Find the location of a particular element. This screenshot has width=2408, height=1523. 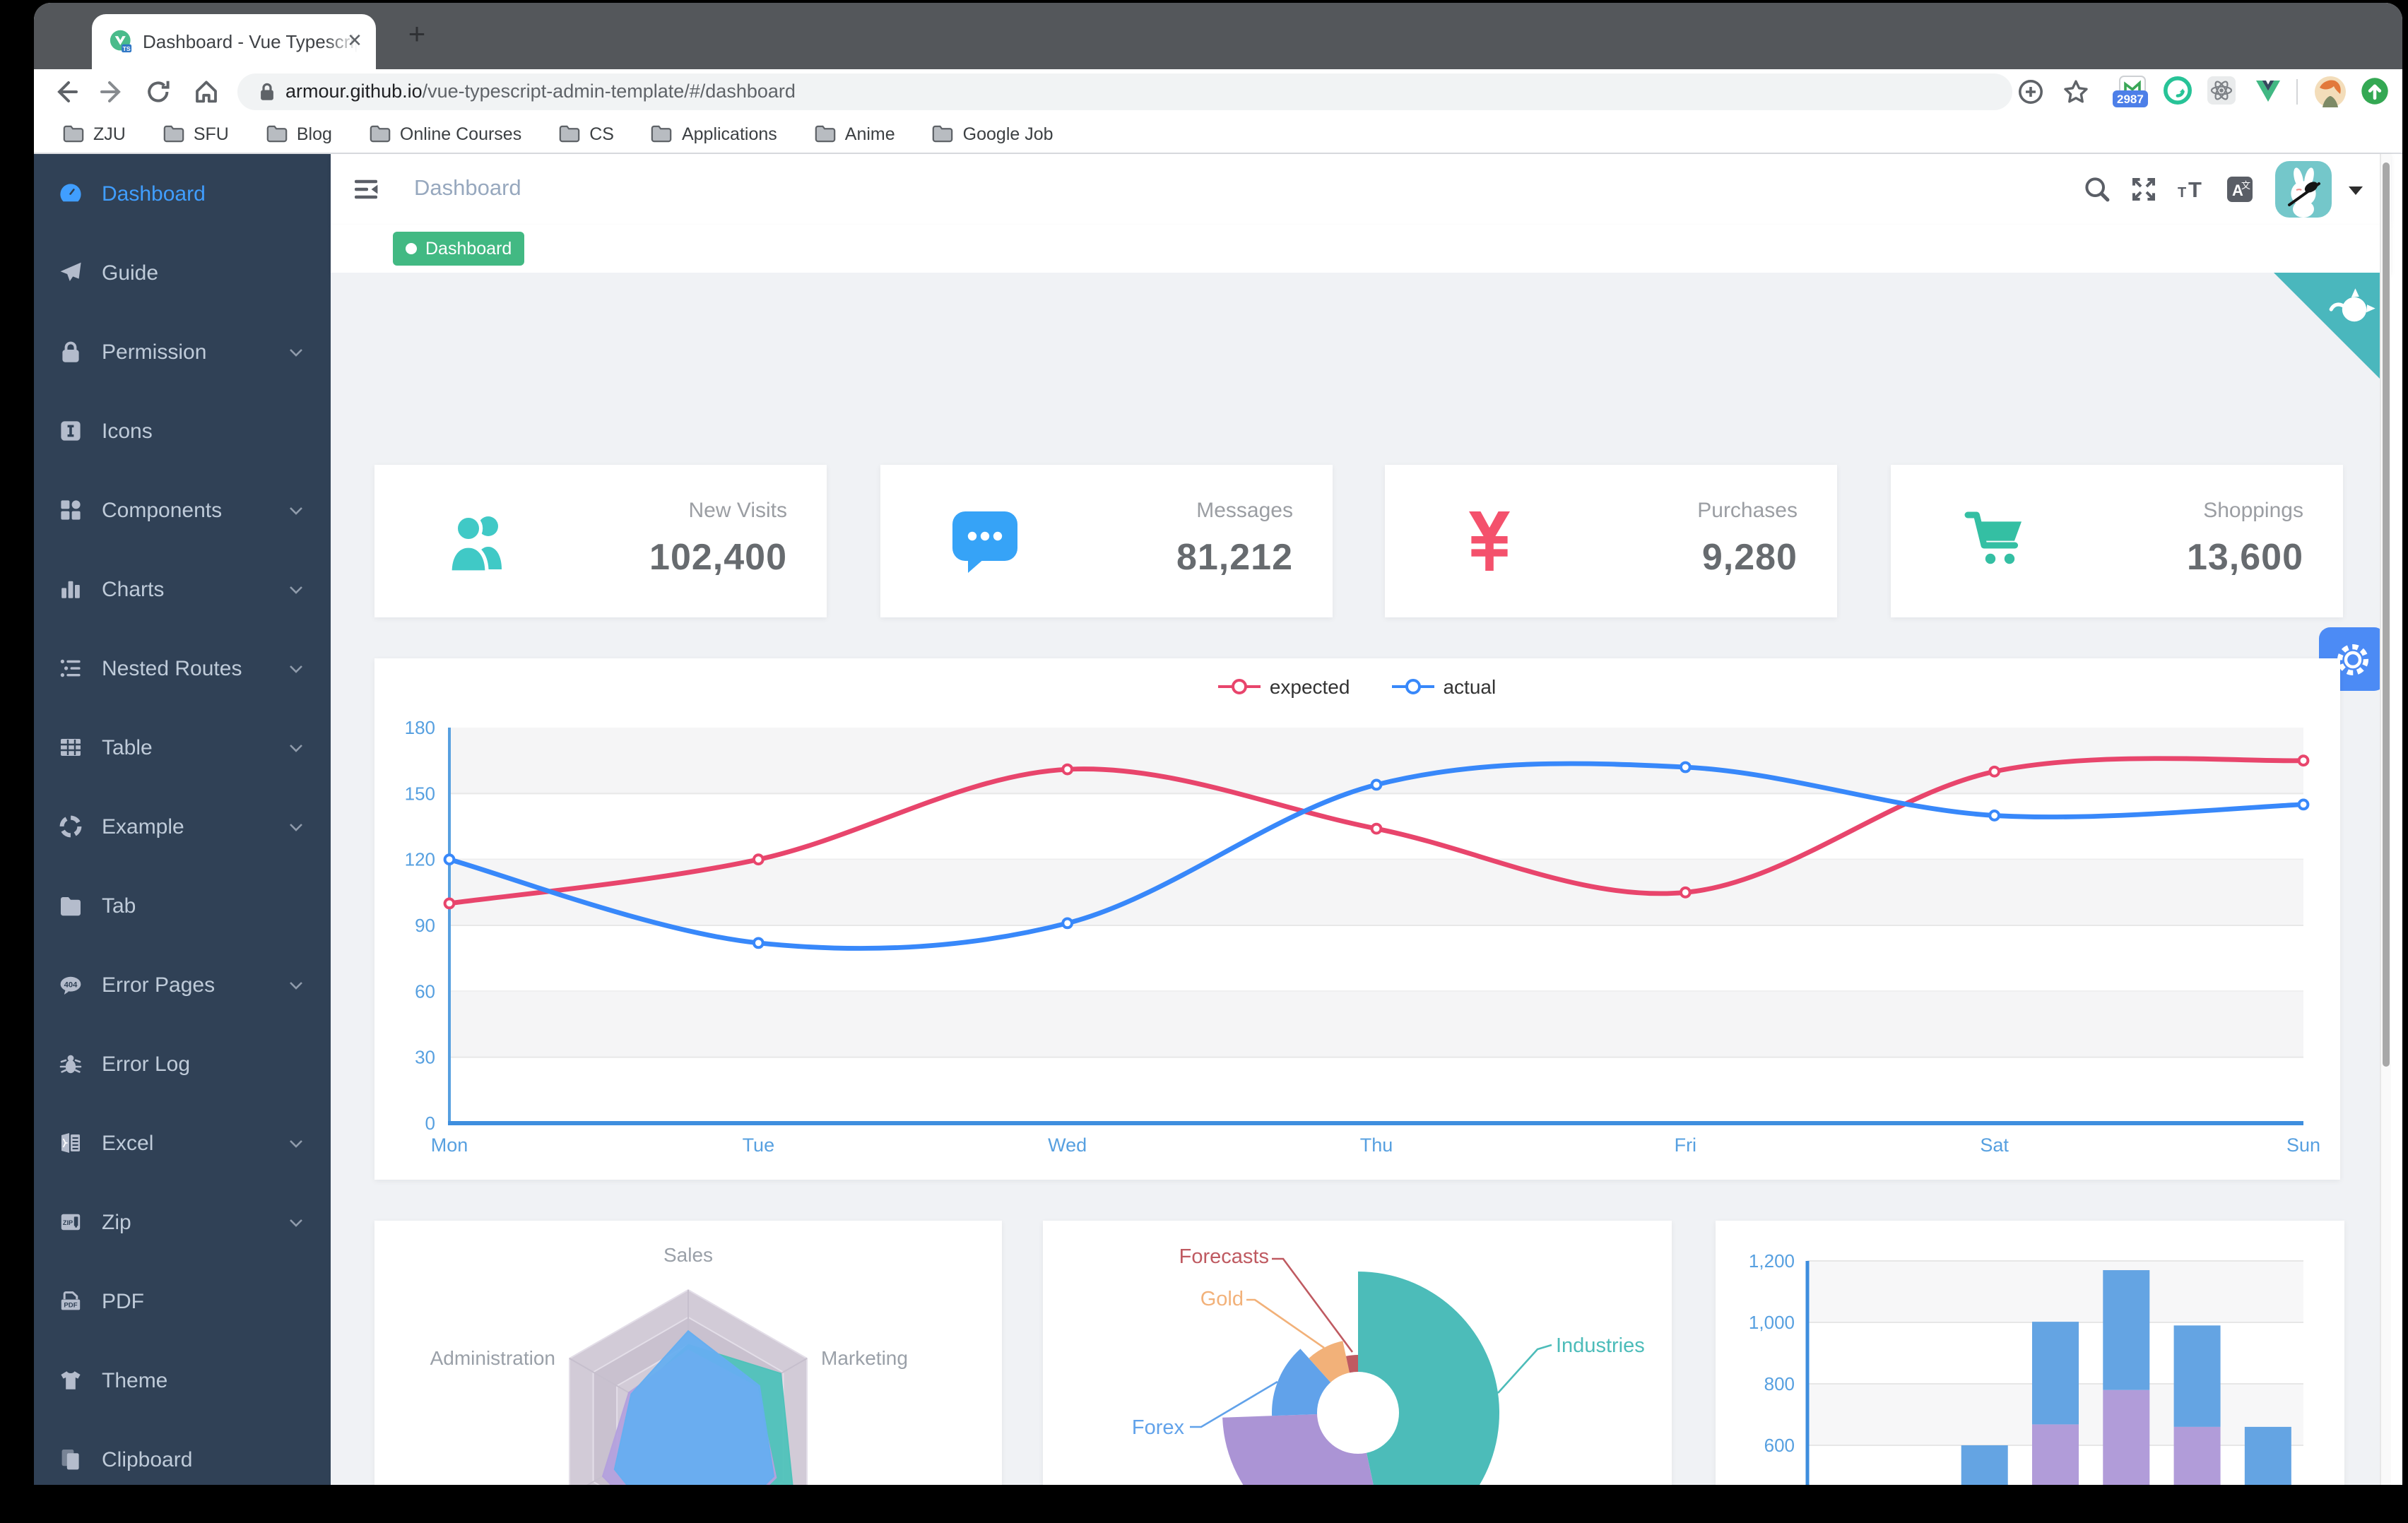

forward-icon is located at coordinates (112, 92).